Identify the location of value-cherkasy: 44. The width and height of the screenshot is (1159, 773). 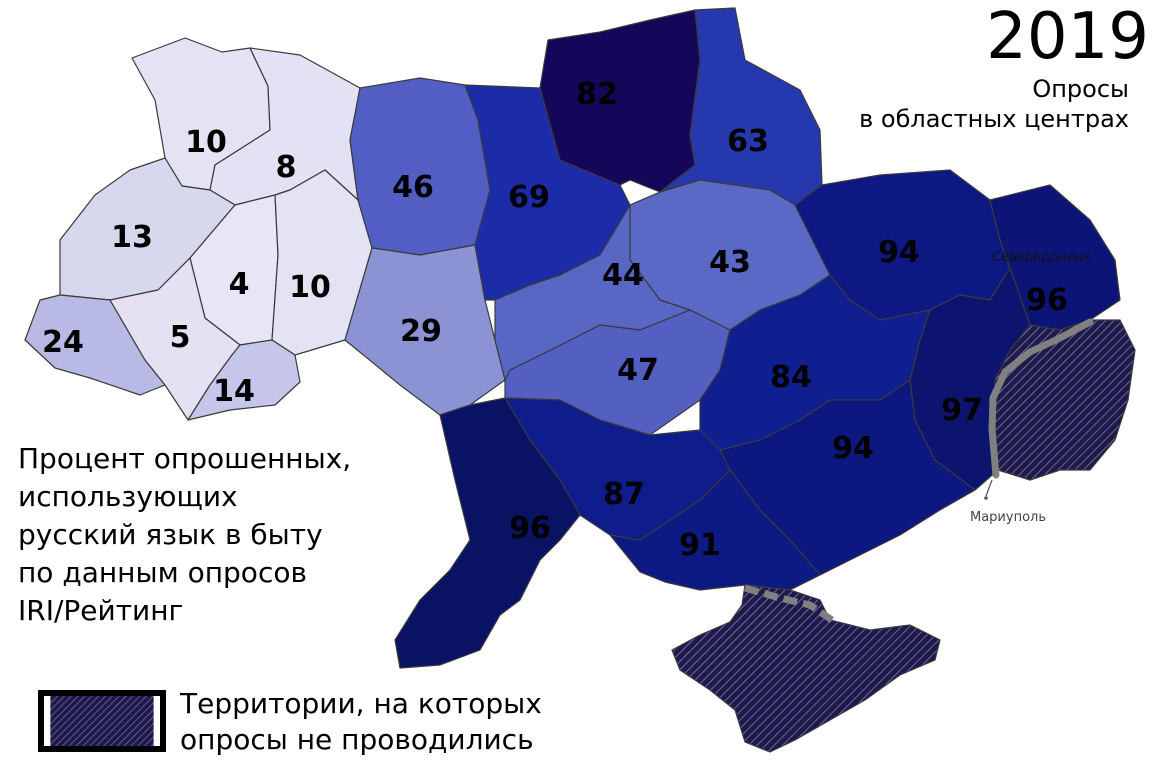
(623, 275).